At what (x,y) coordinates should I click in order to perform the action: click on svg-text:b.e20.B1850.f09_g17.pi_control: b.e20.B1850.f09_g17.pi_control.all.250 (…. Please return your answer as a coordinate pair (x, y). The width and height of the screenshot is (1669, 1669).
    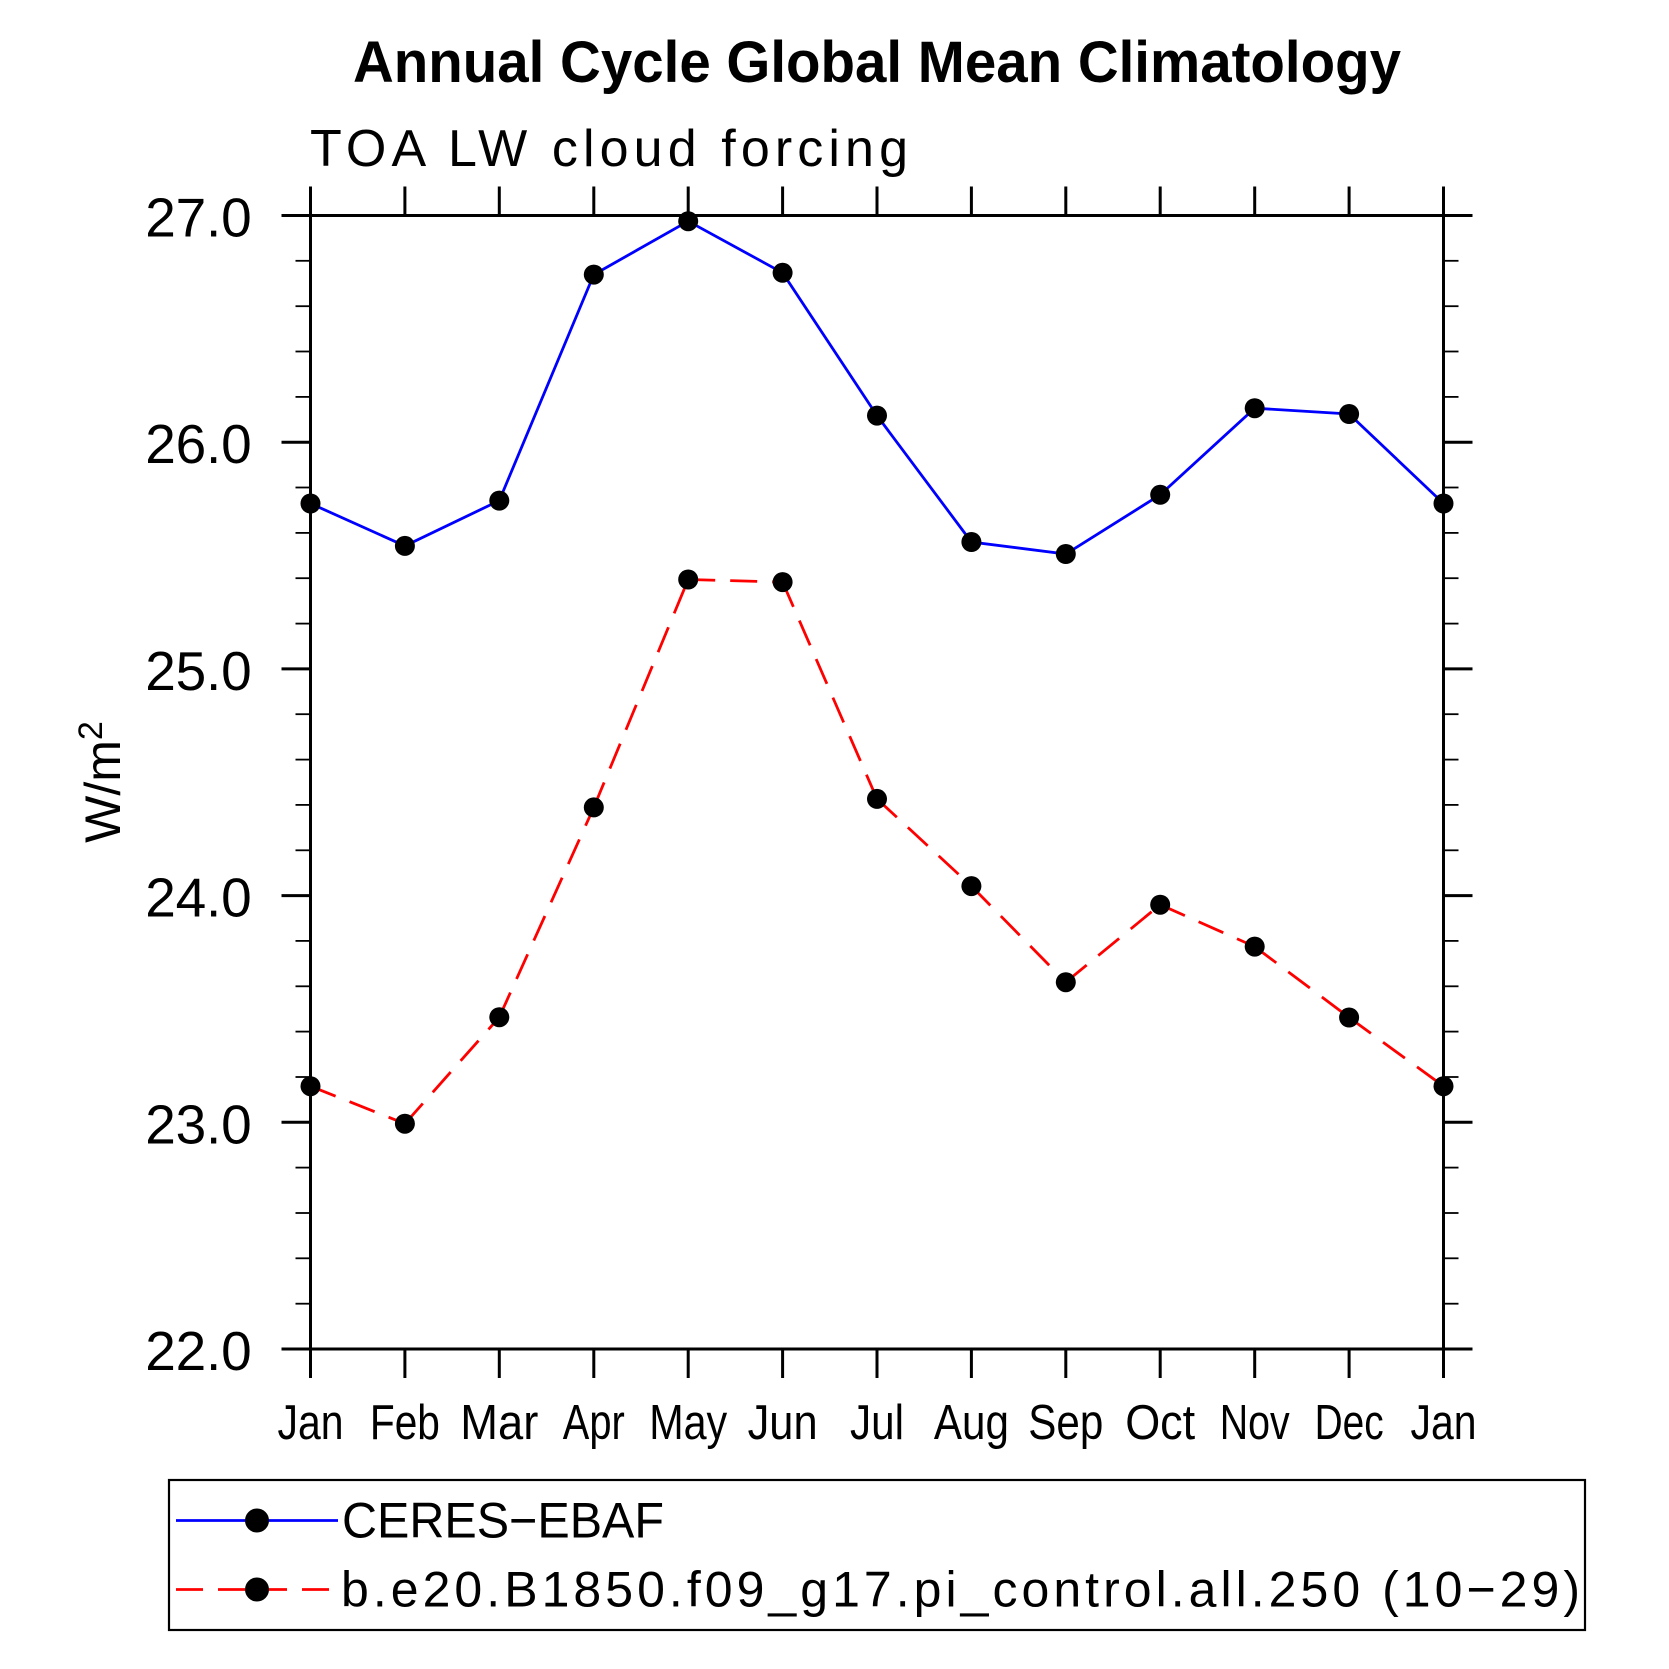
    Looking at the image, I should click on (960, 1590).